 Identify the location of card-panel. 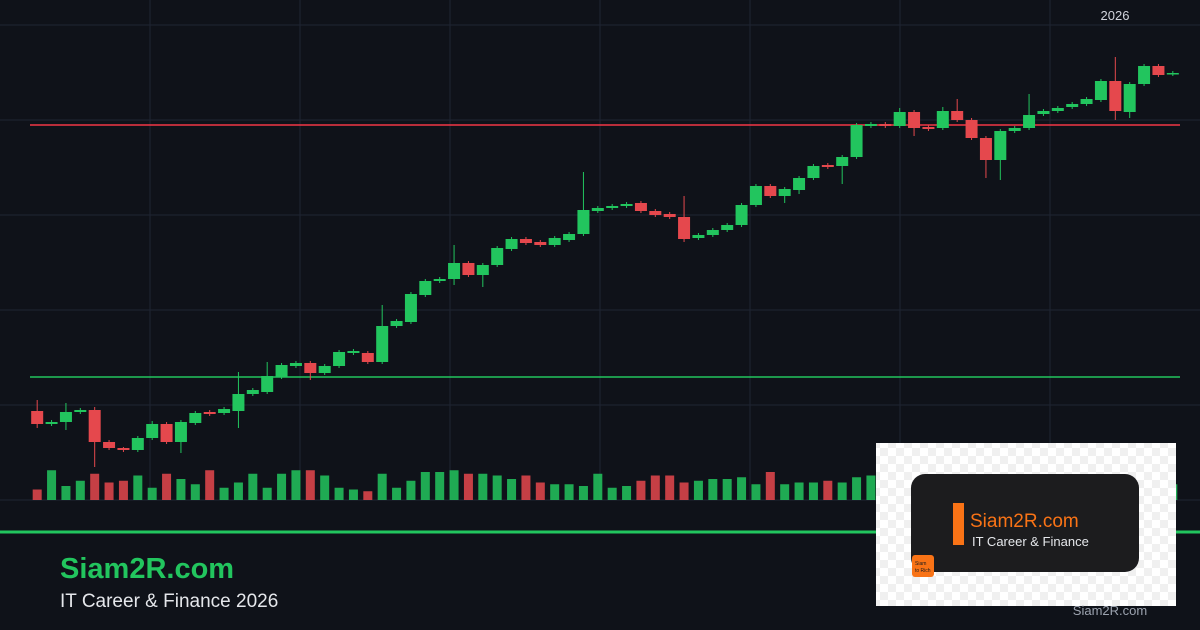
(1025, 523).